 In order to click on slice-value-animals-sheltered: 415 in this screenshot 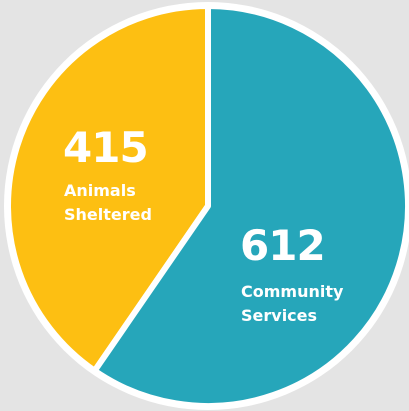, I will do `click(105, 147)`.